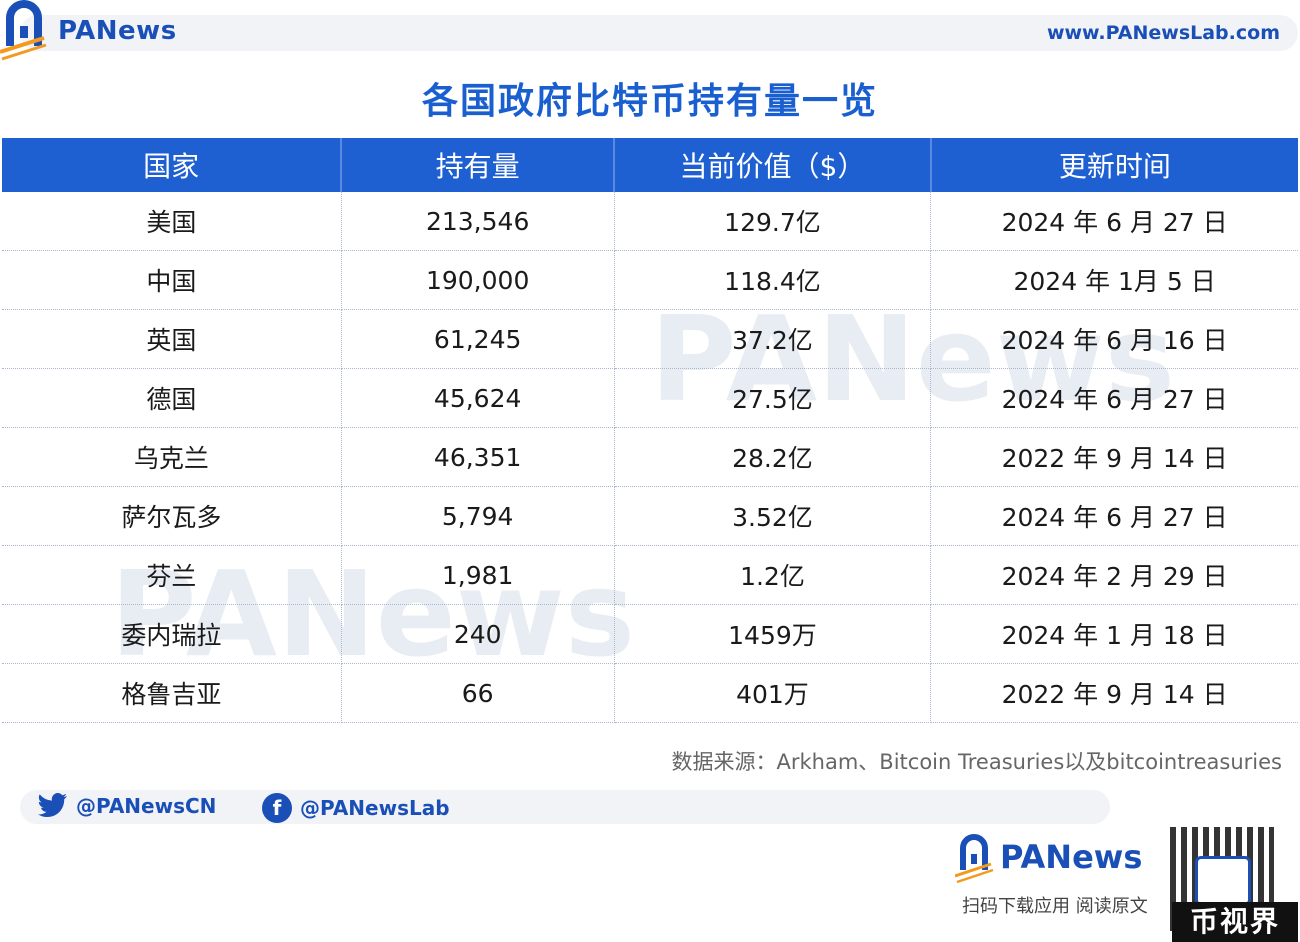  I want to click on twitter-icon, so click(52, 805).